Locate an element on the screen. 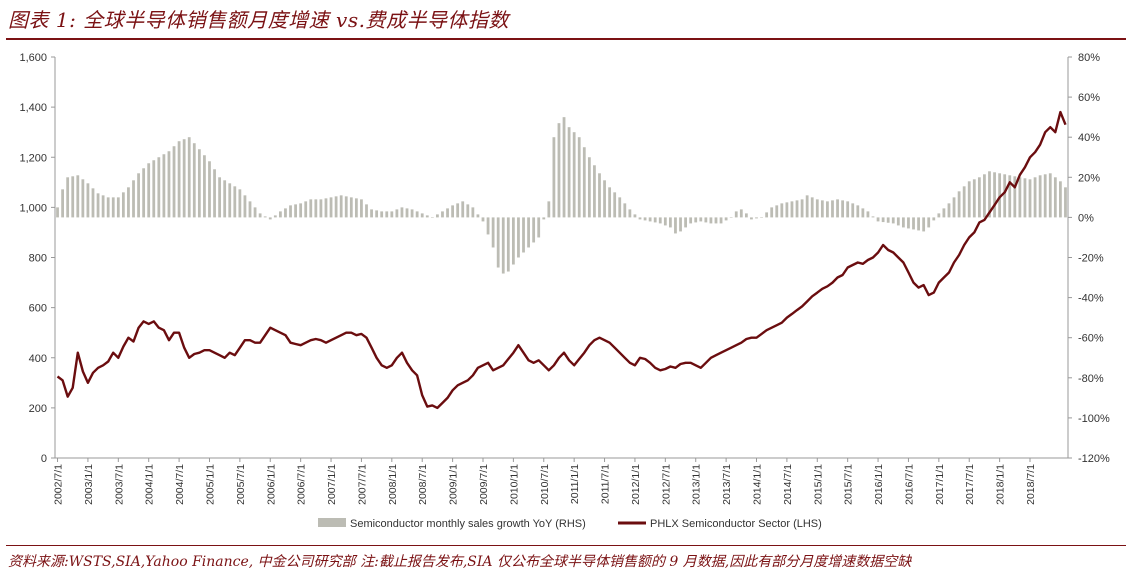 The image size is (1132, 577). left-tick-label: 1,600 is located at coordinates (33, 58).